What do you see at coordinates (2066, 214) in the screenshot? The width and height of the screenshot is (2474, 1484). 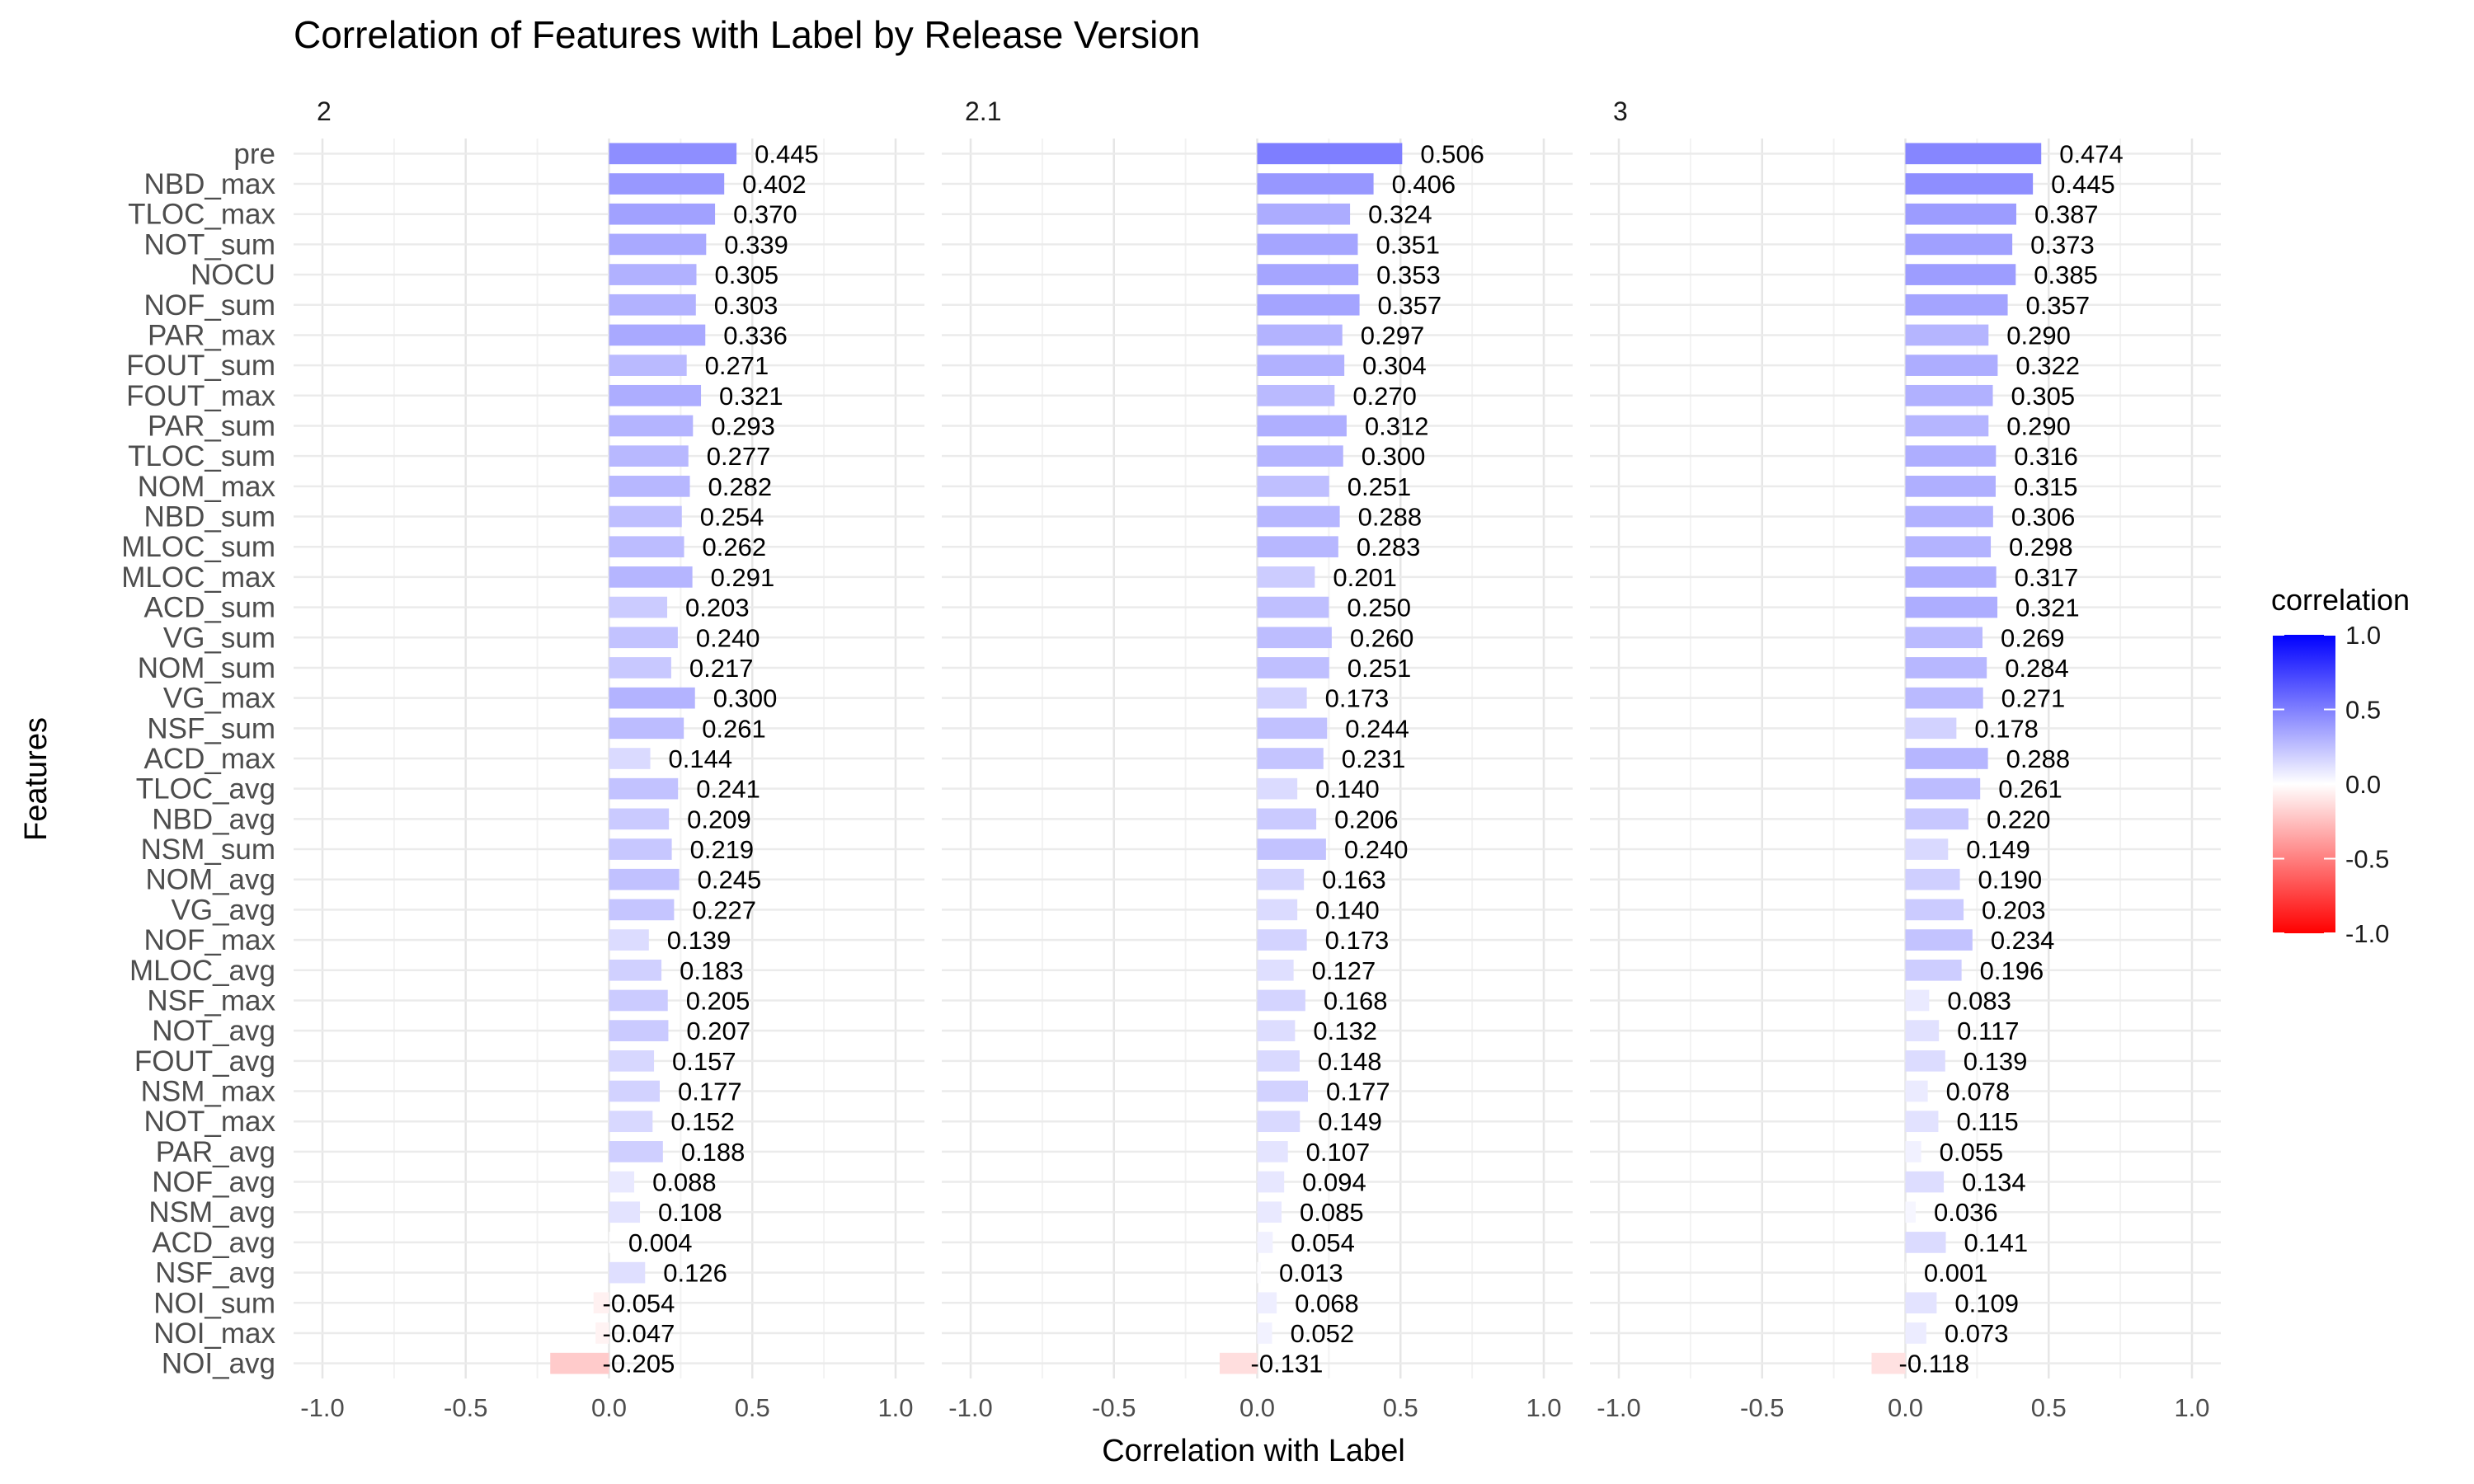 I see `data-label: 0.387` at bounding box center [2066, 214].